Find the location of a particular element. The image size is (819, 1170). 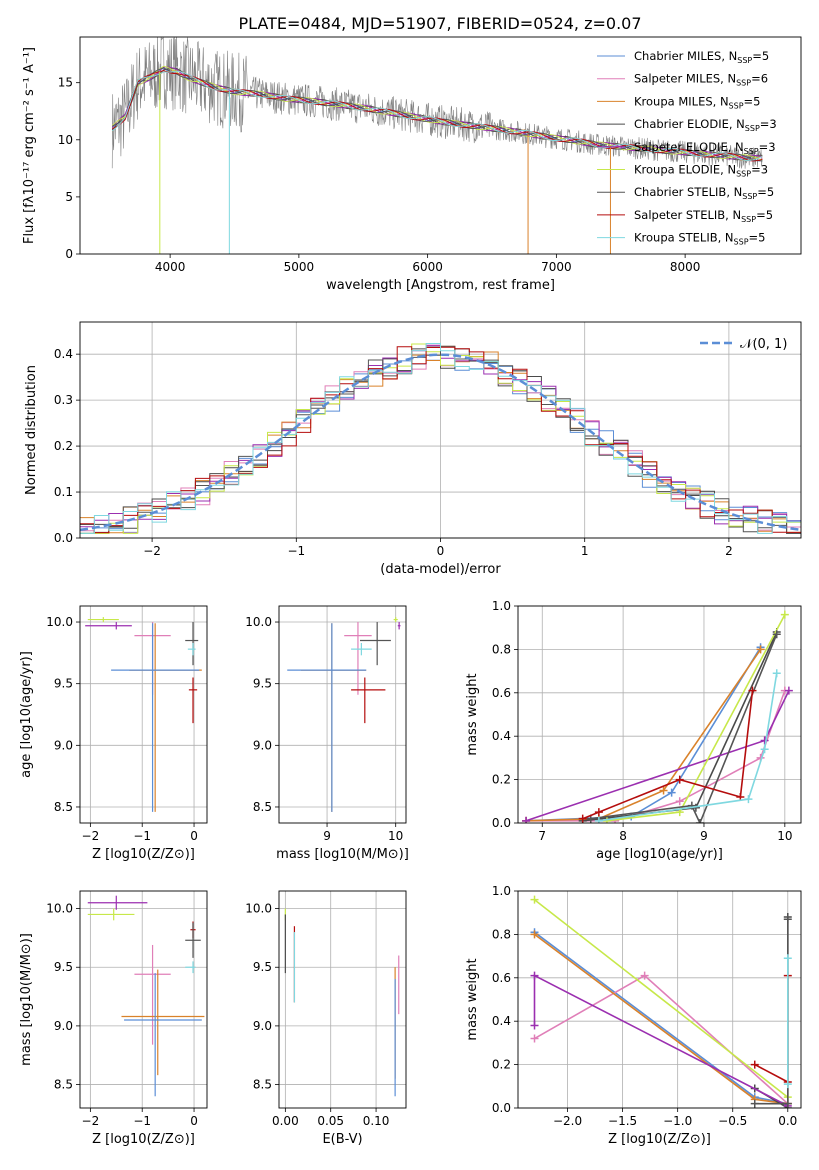

legend-entry: Kroupa MILES, NSSP=5 is located at coordinates (697, 102).